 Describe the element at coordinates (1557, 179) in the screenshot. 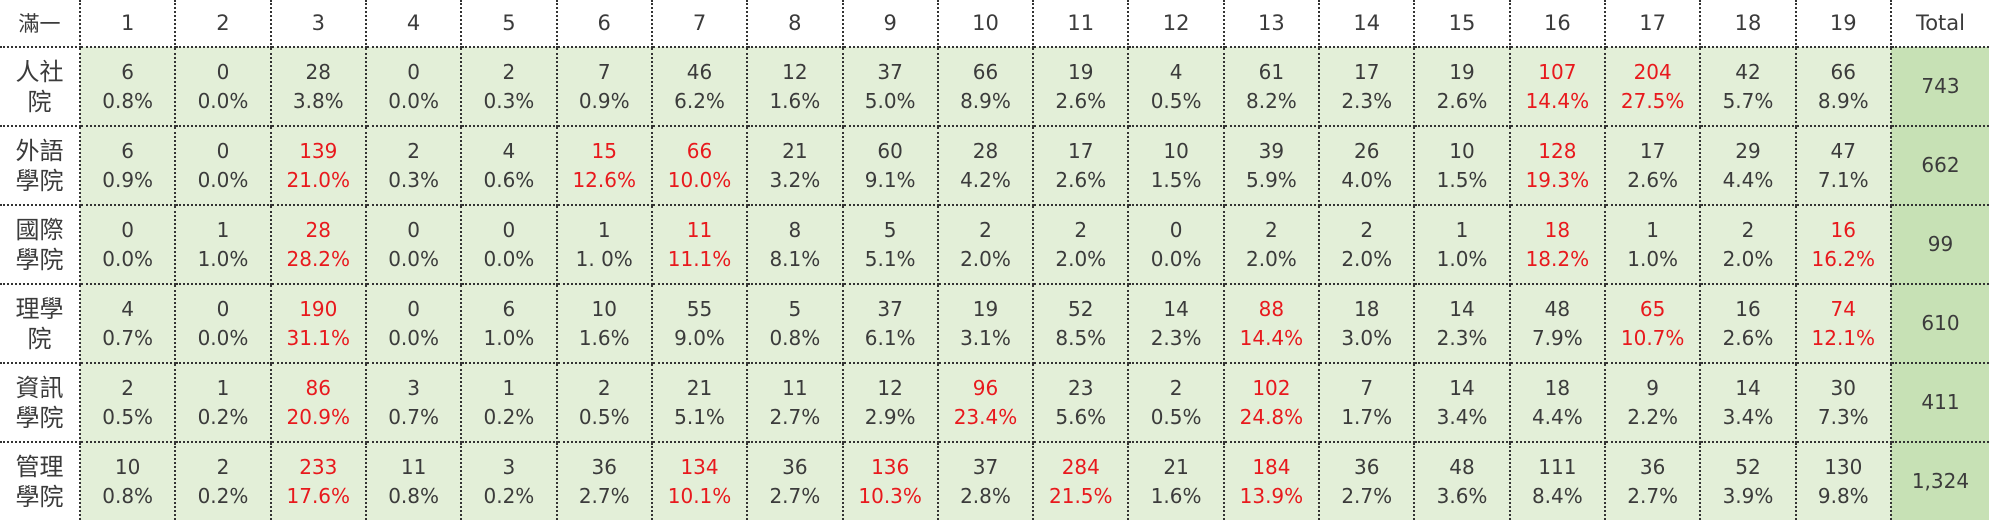

I see `cell-percent: 19.3%` at that location.